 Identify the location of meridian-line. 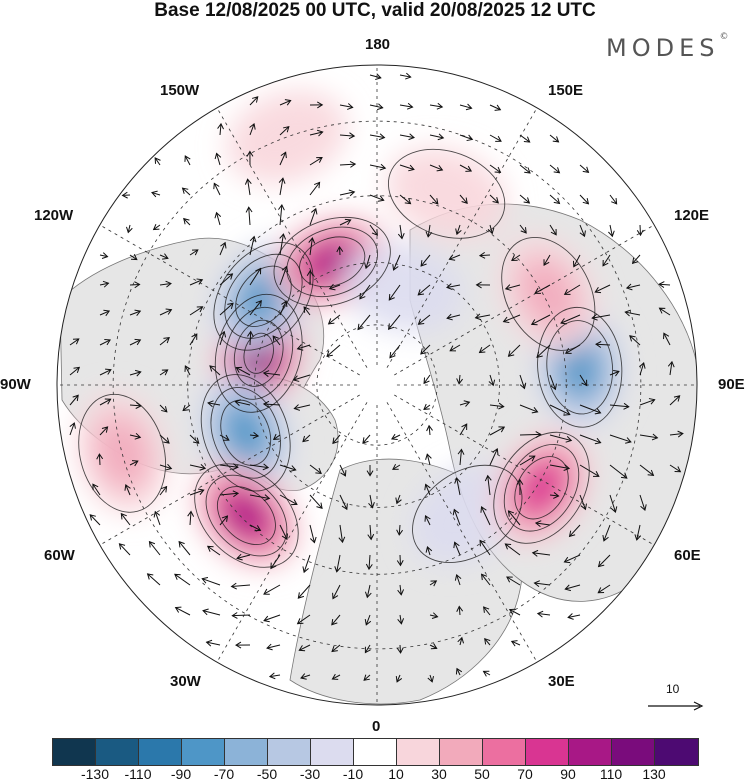
(524, 470).